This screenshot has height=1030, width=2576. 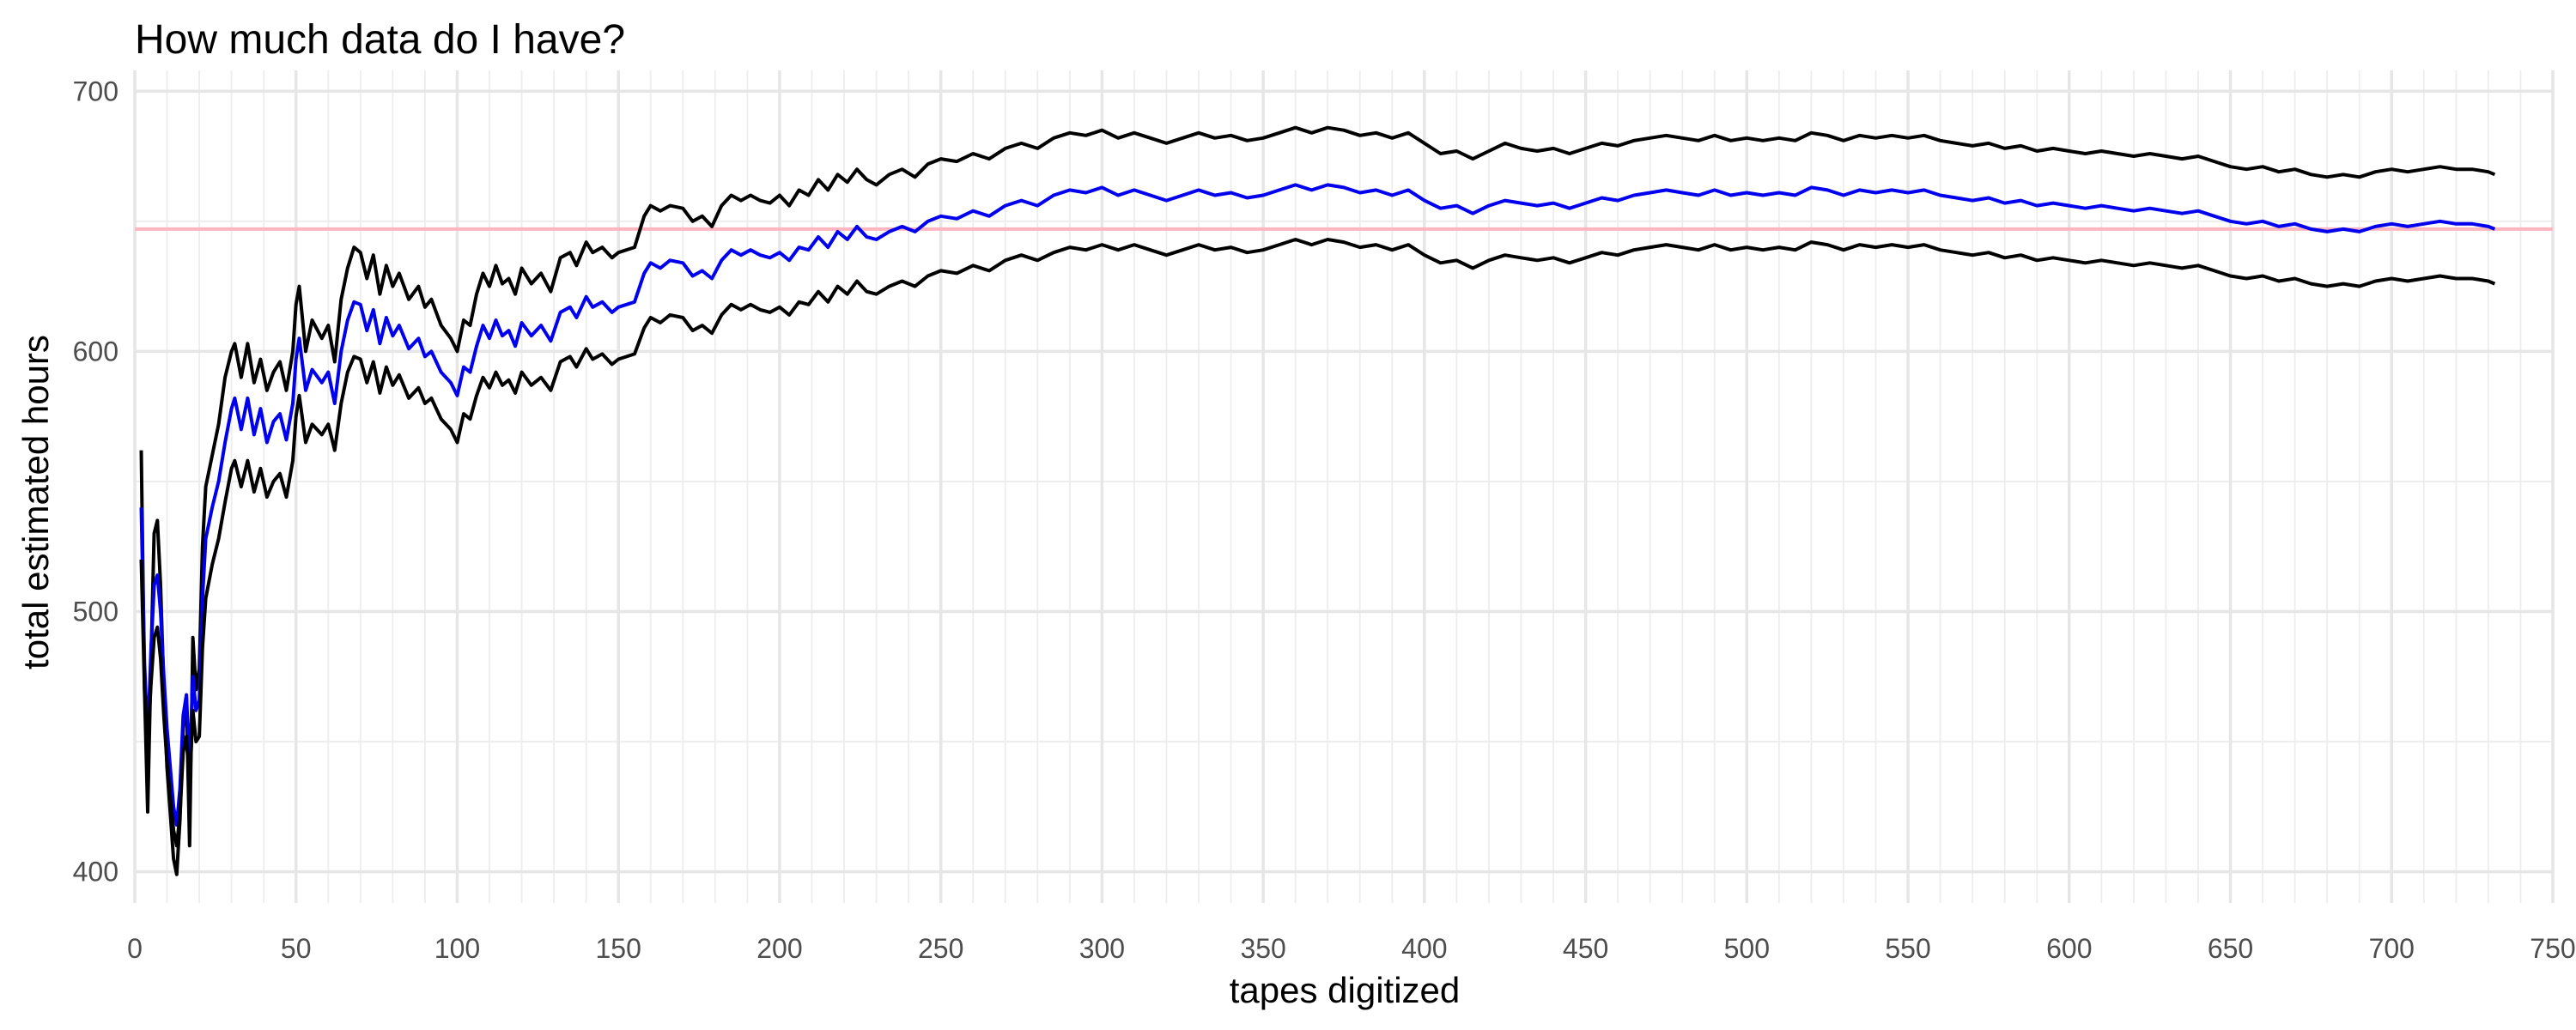 I want to click on y-tick-label: 400, so click(x=96, y=872).